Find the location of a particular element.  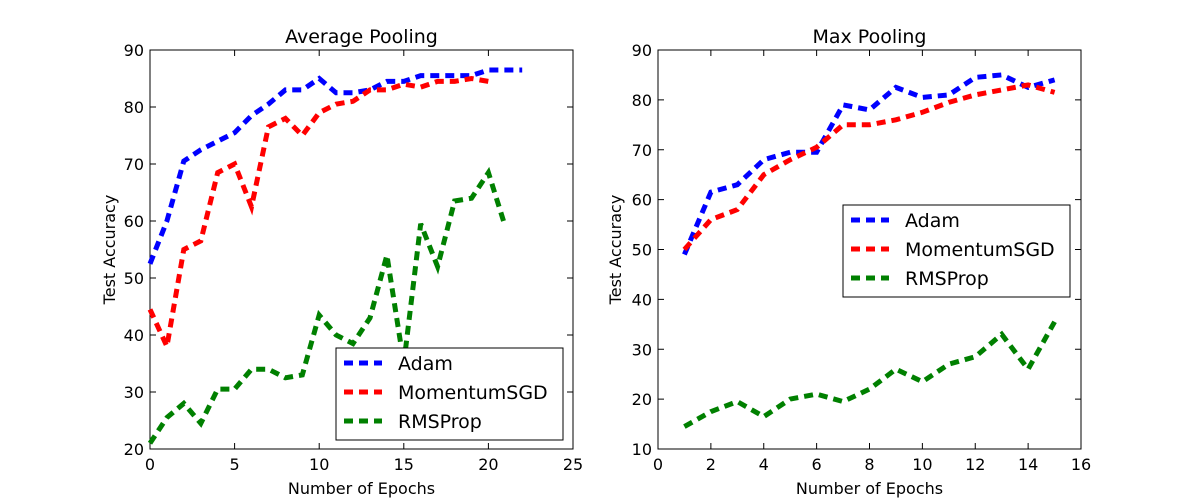

x-tick-label: 4 is located at coordinates (764, 464).